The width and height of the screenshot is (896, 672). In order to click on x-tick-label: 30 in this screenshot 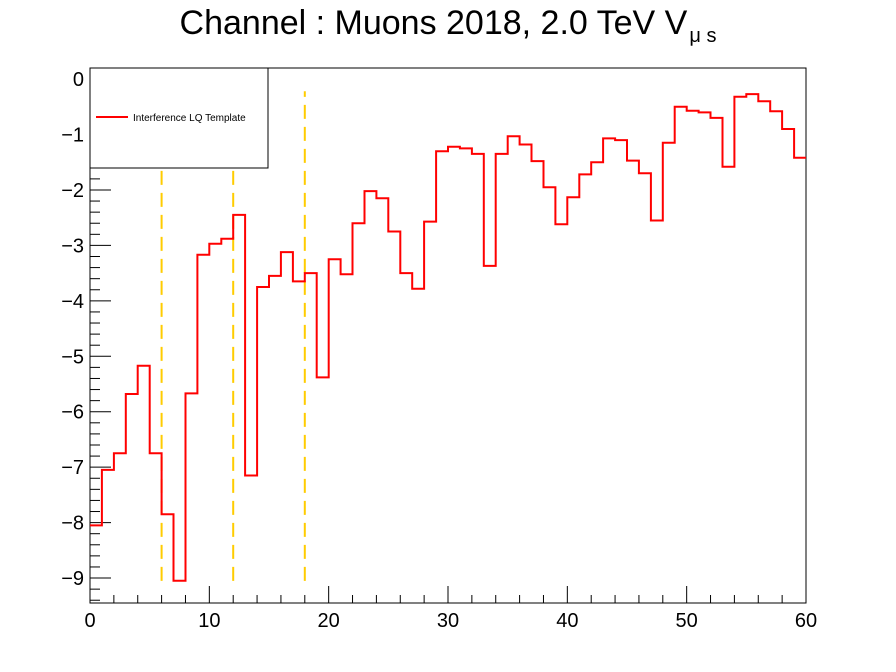, I will do `click(448, 621)`.